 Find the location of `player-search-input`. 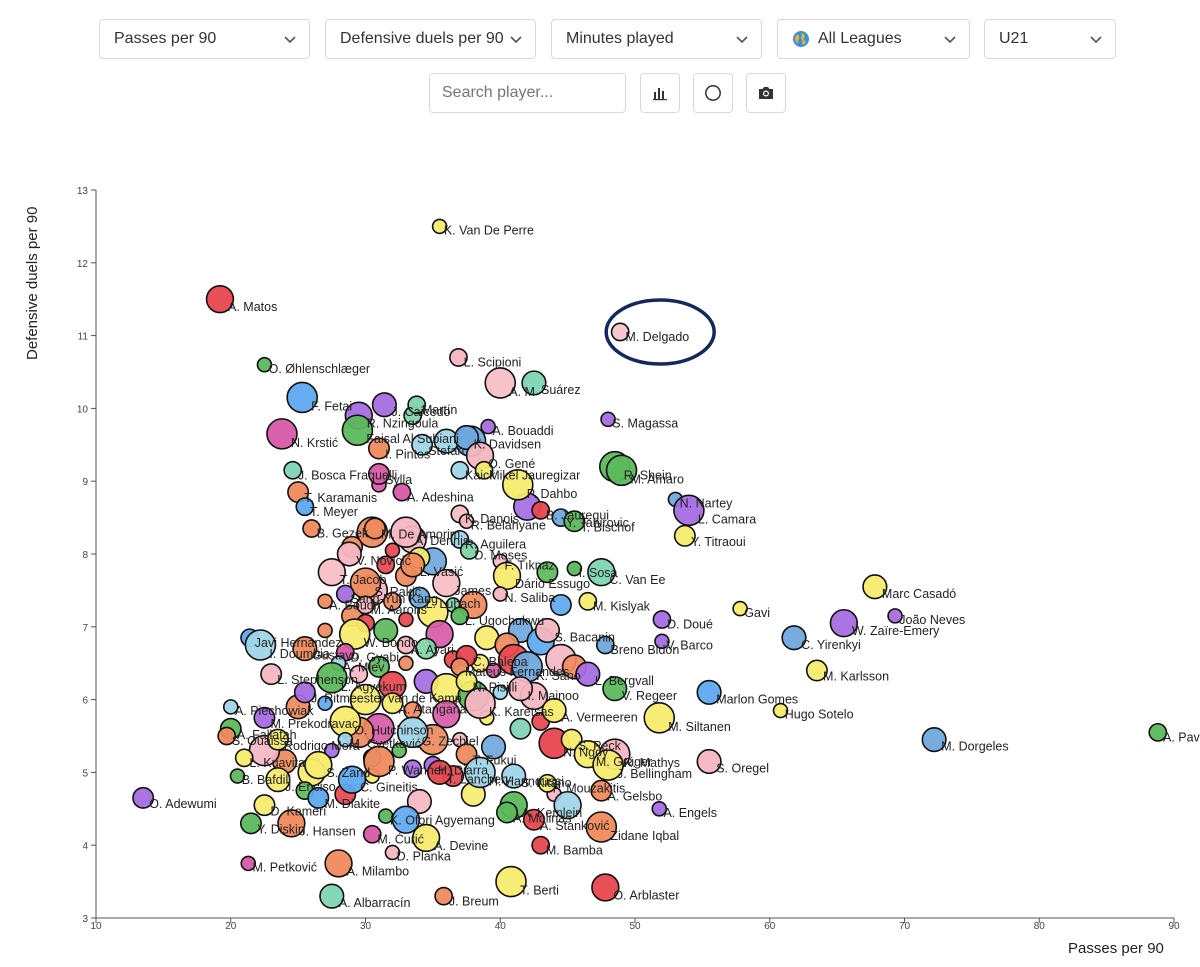

player-search-input is located at coordinates (527, 93).